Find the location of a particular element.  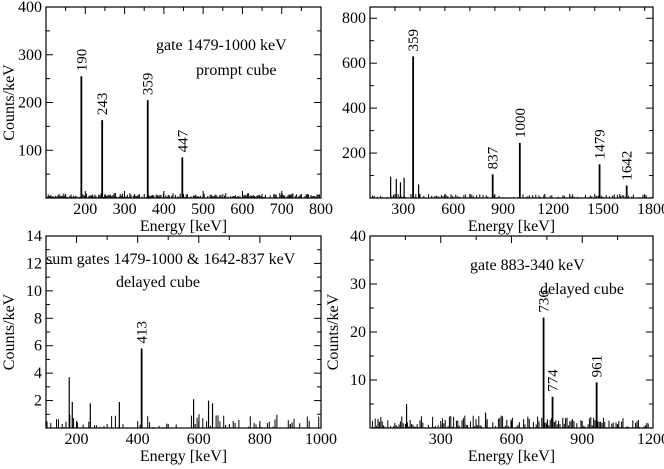

peak-label-1479: 1479 is located at coordinates (601, 144).